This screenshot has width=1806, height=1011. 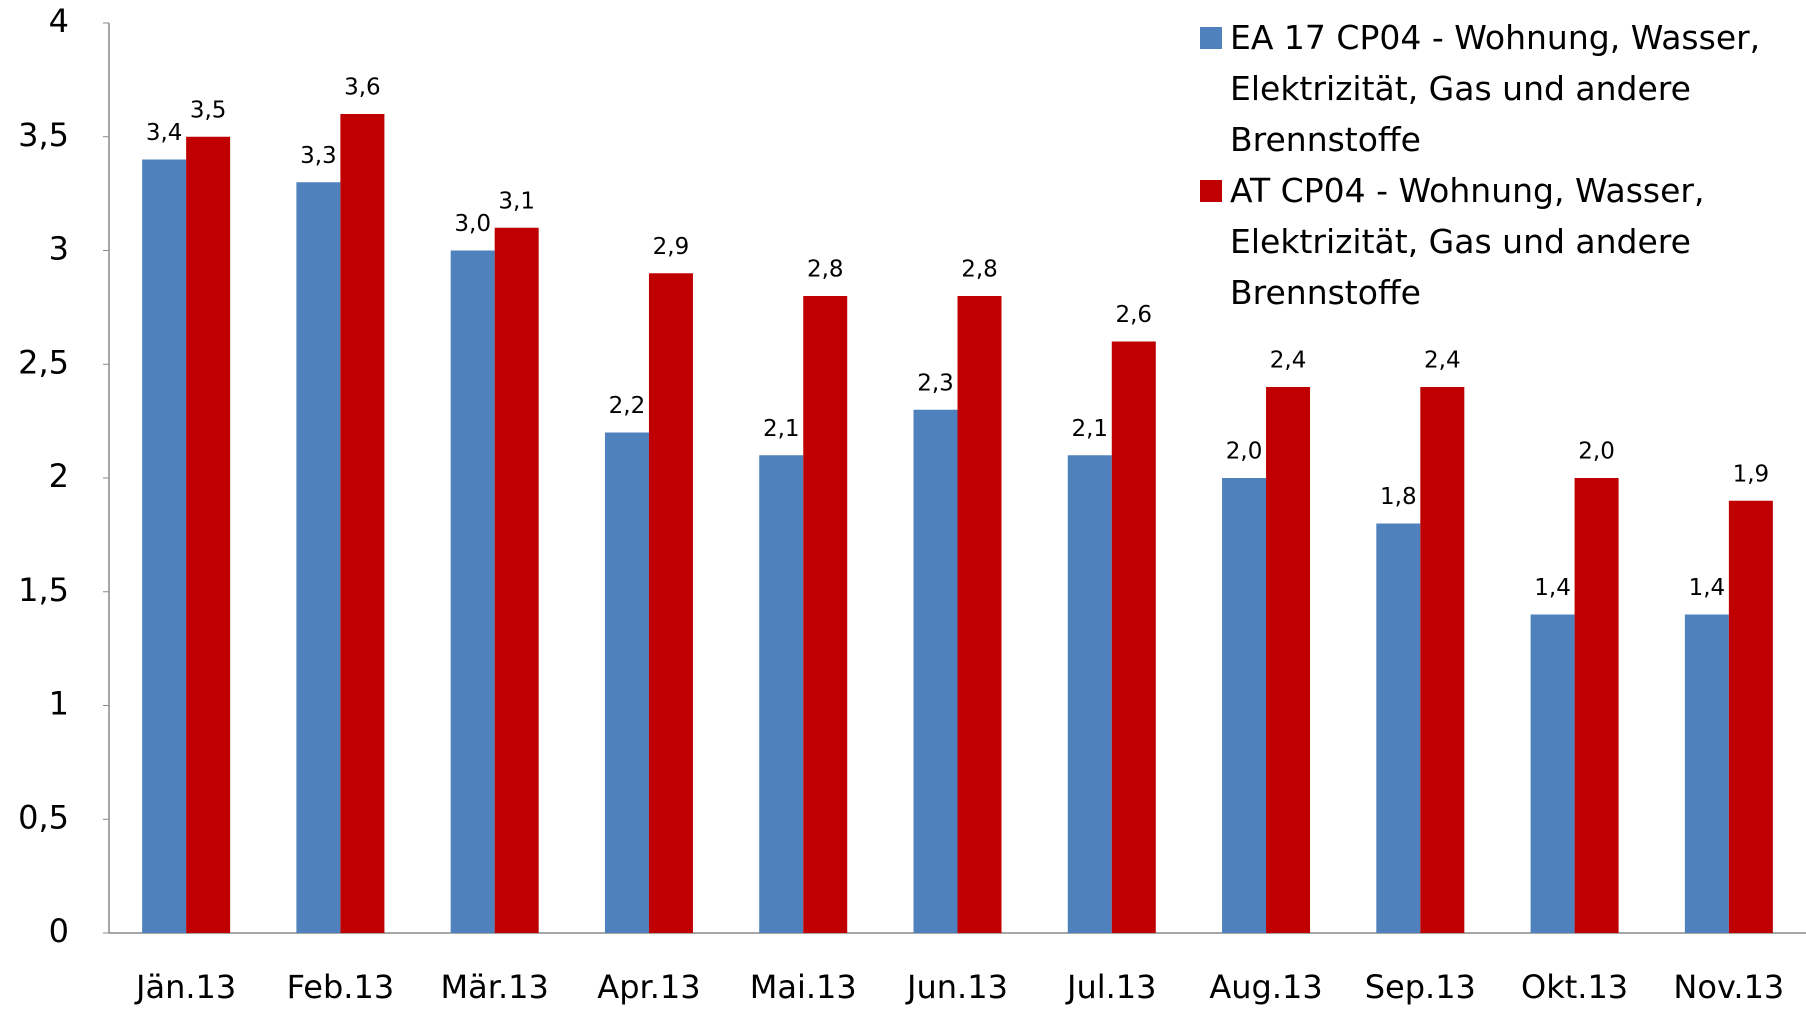 I want to click on x-tick-label: Jän.13, so click(x=185, y=987).